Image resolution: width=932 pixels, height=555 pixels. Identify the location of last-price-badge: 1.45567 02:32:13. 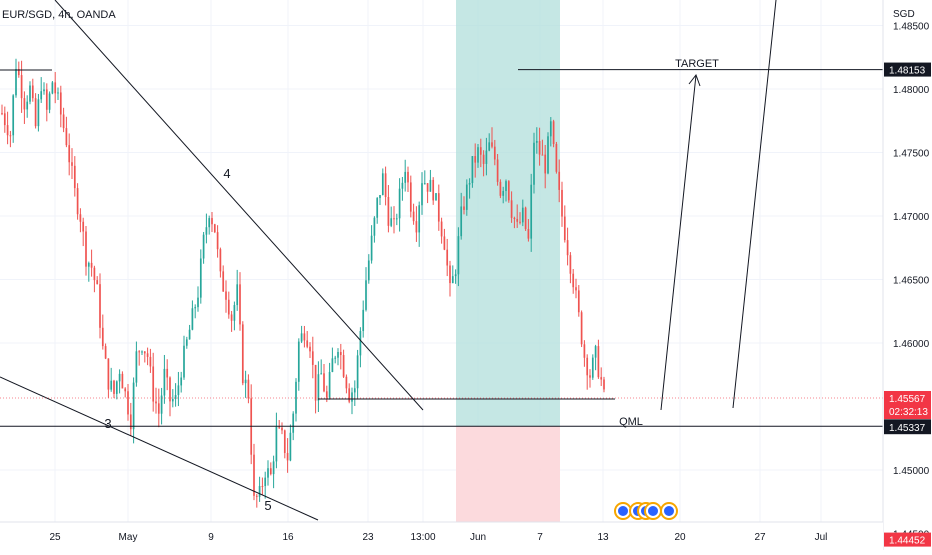
(907, 404).